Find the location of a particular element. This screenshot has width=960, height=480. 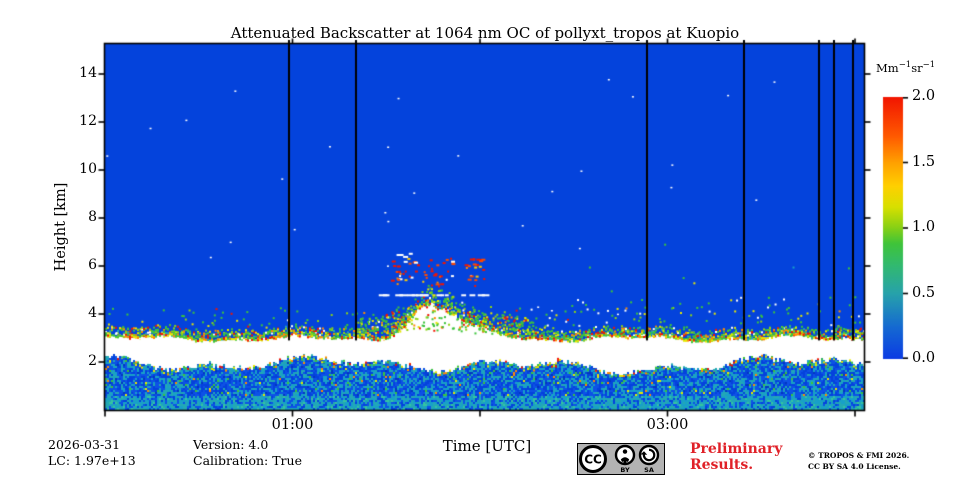

cc-icon: CC is located at coordinates (593, 459).